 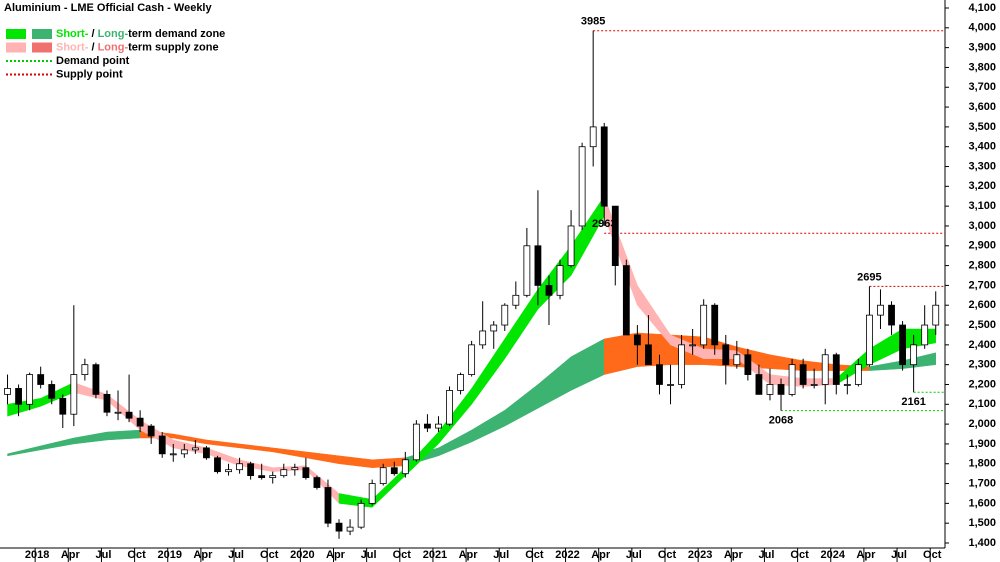 I want to click on y-tick-label: 2,500, so click(x=982, y=325).